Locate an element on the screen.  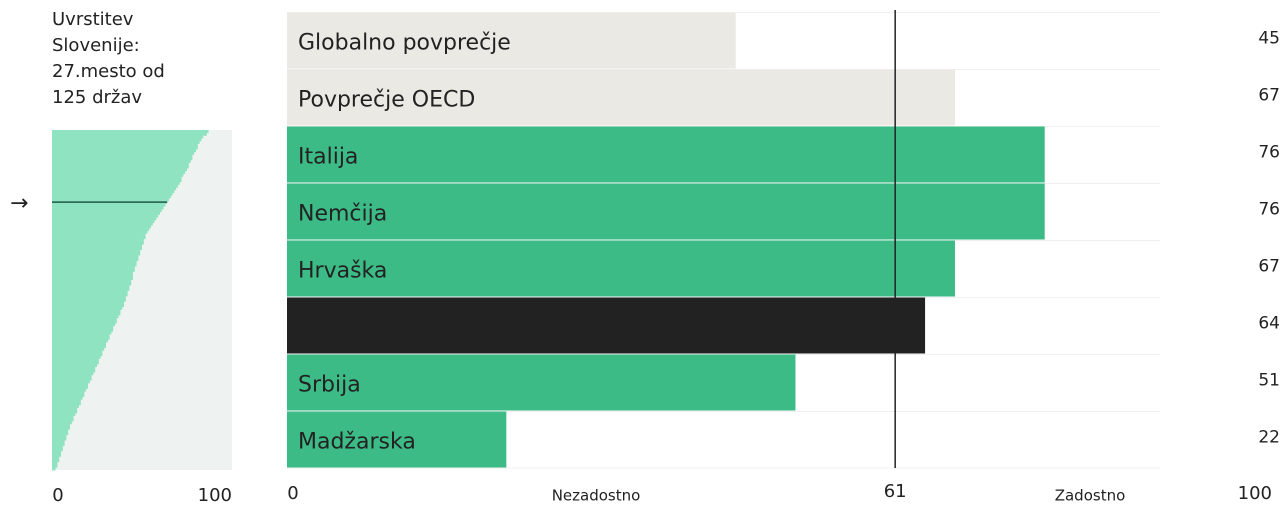
ranking-title: 125 držav is located at coordinates (97, 97).